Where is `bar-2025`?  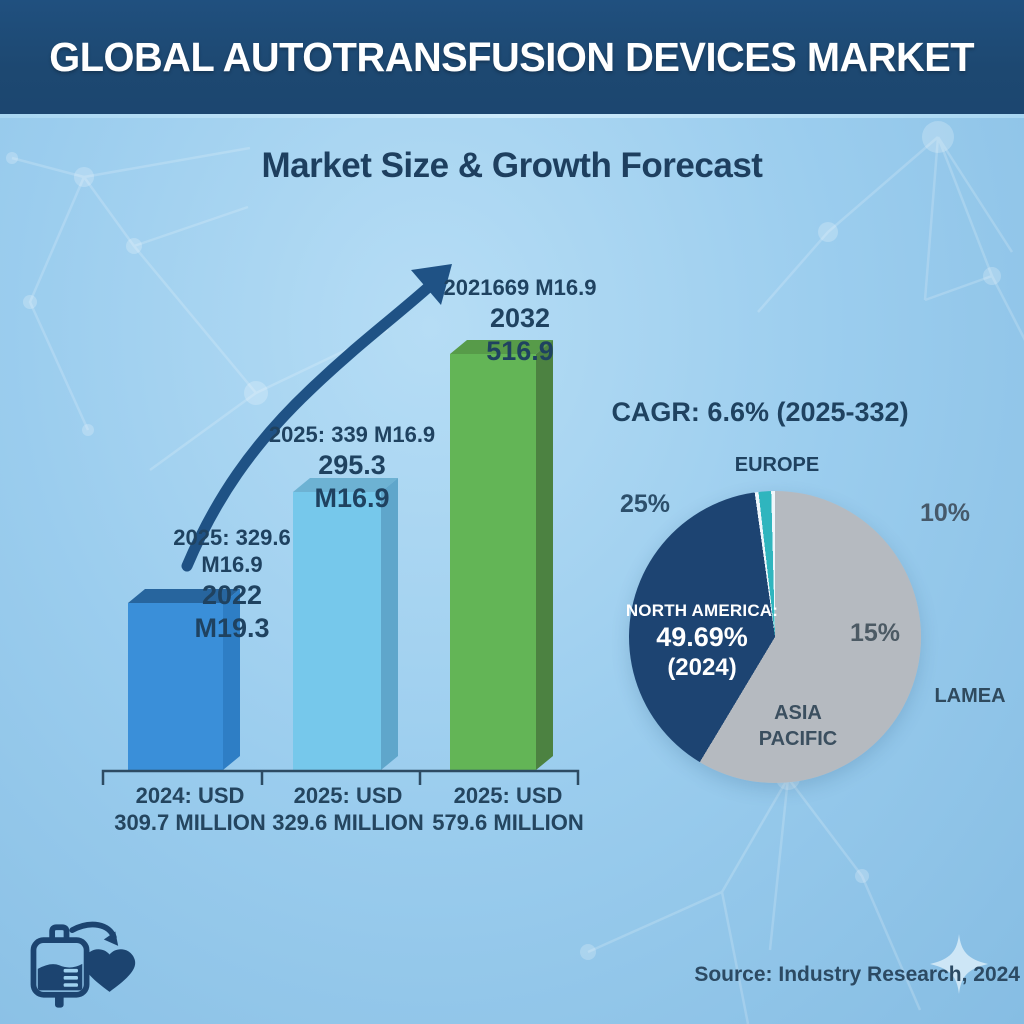
bar-2025 is located at coordinates (345, 624).